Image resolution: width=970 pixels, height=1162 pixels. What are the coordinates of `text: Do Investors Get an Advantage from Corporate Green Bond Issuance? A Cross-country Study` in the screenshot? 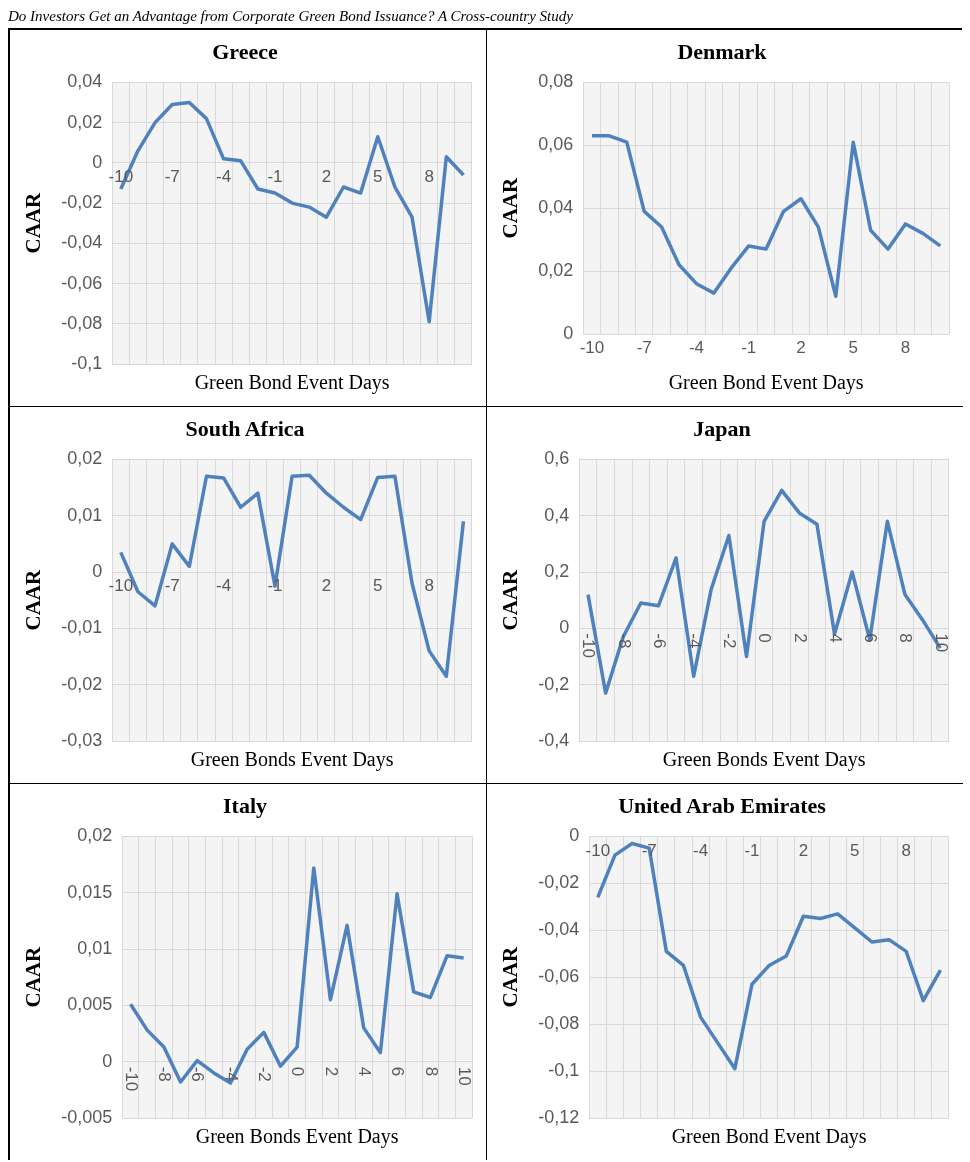 It's located at (485, 19).